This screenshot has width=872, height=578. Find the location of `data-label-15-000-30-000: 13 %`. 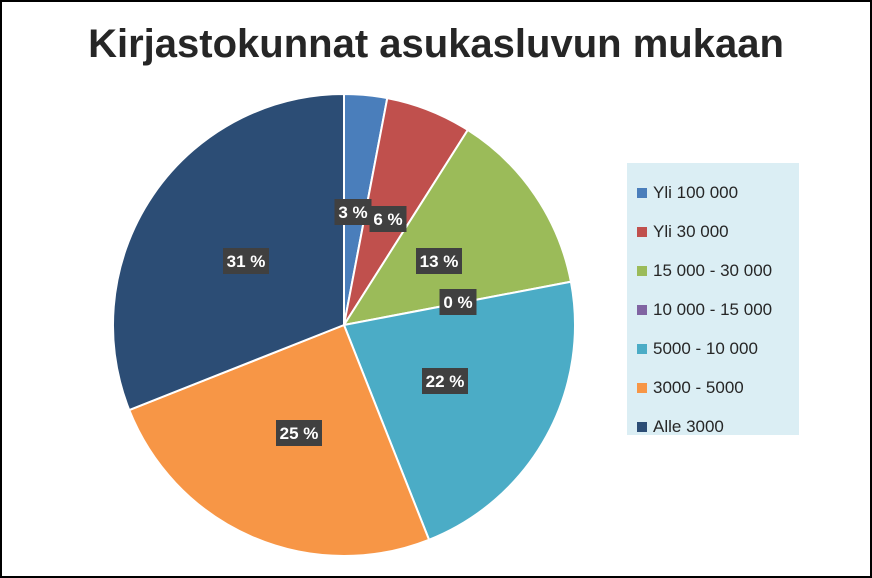

data-label-15-000-30-000: 13 % is located at coordinates (439, 261).